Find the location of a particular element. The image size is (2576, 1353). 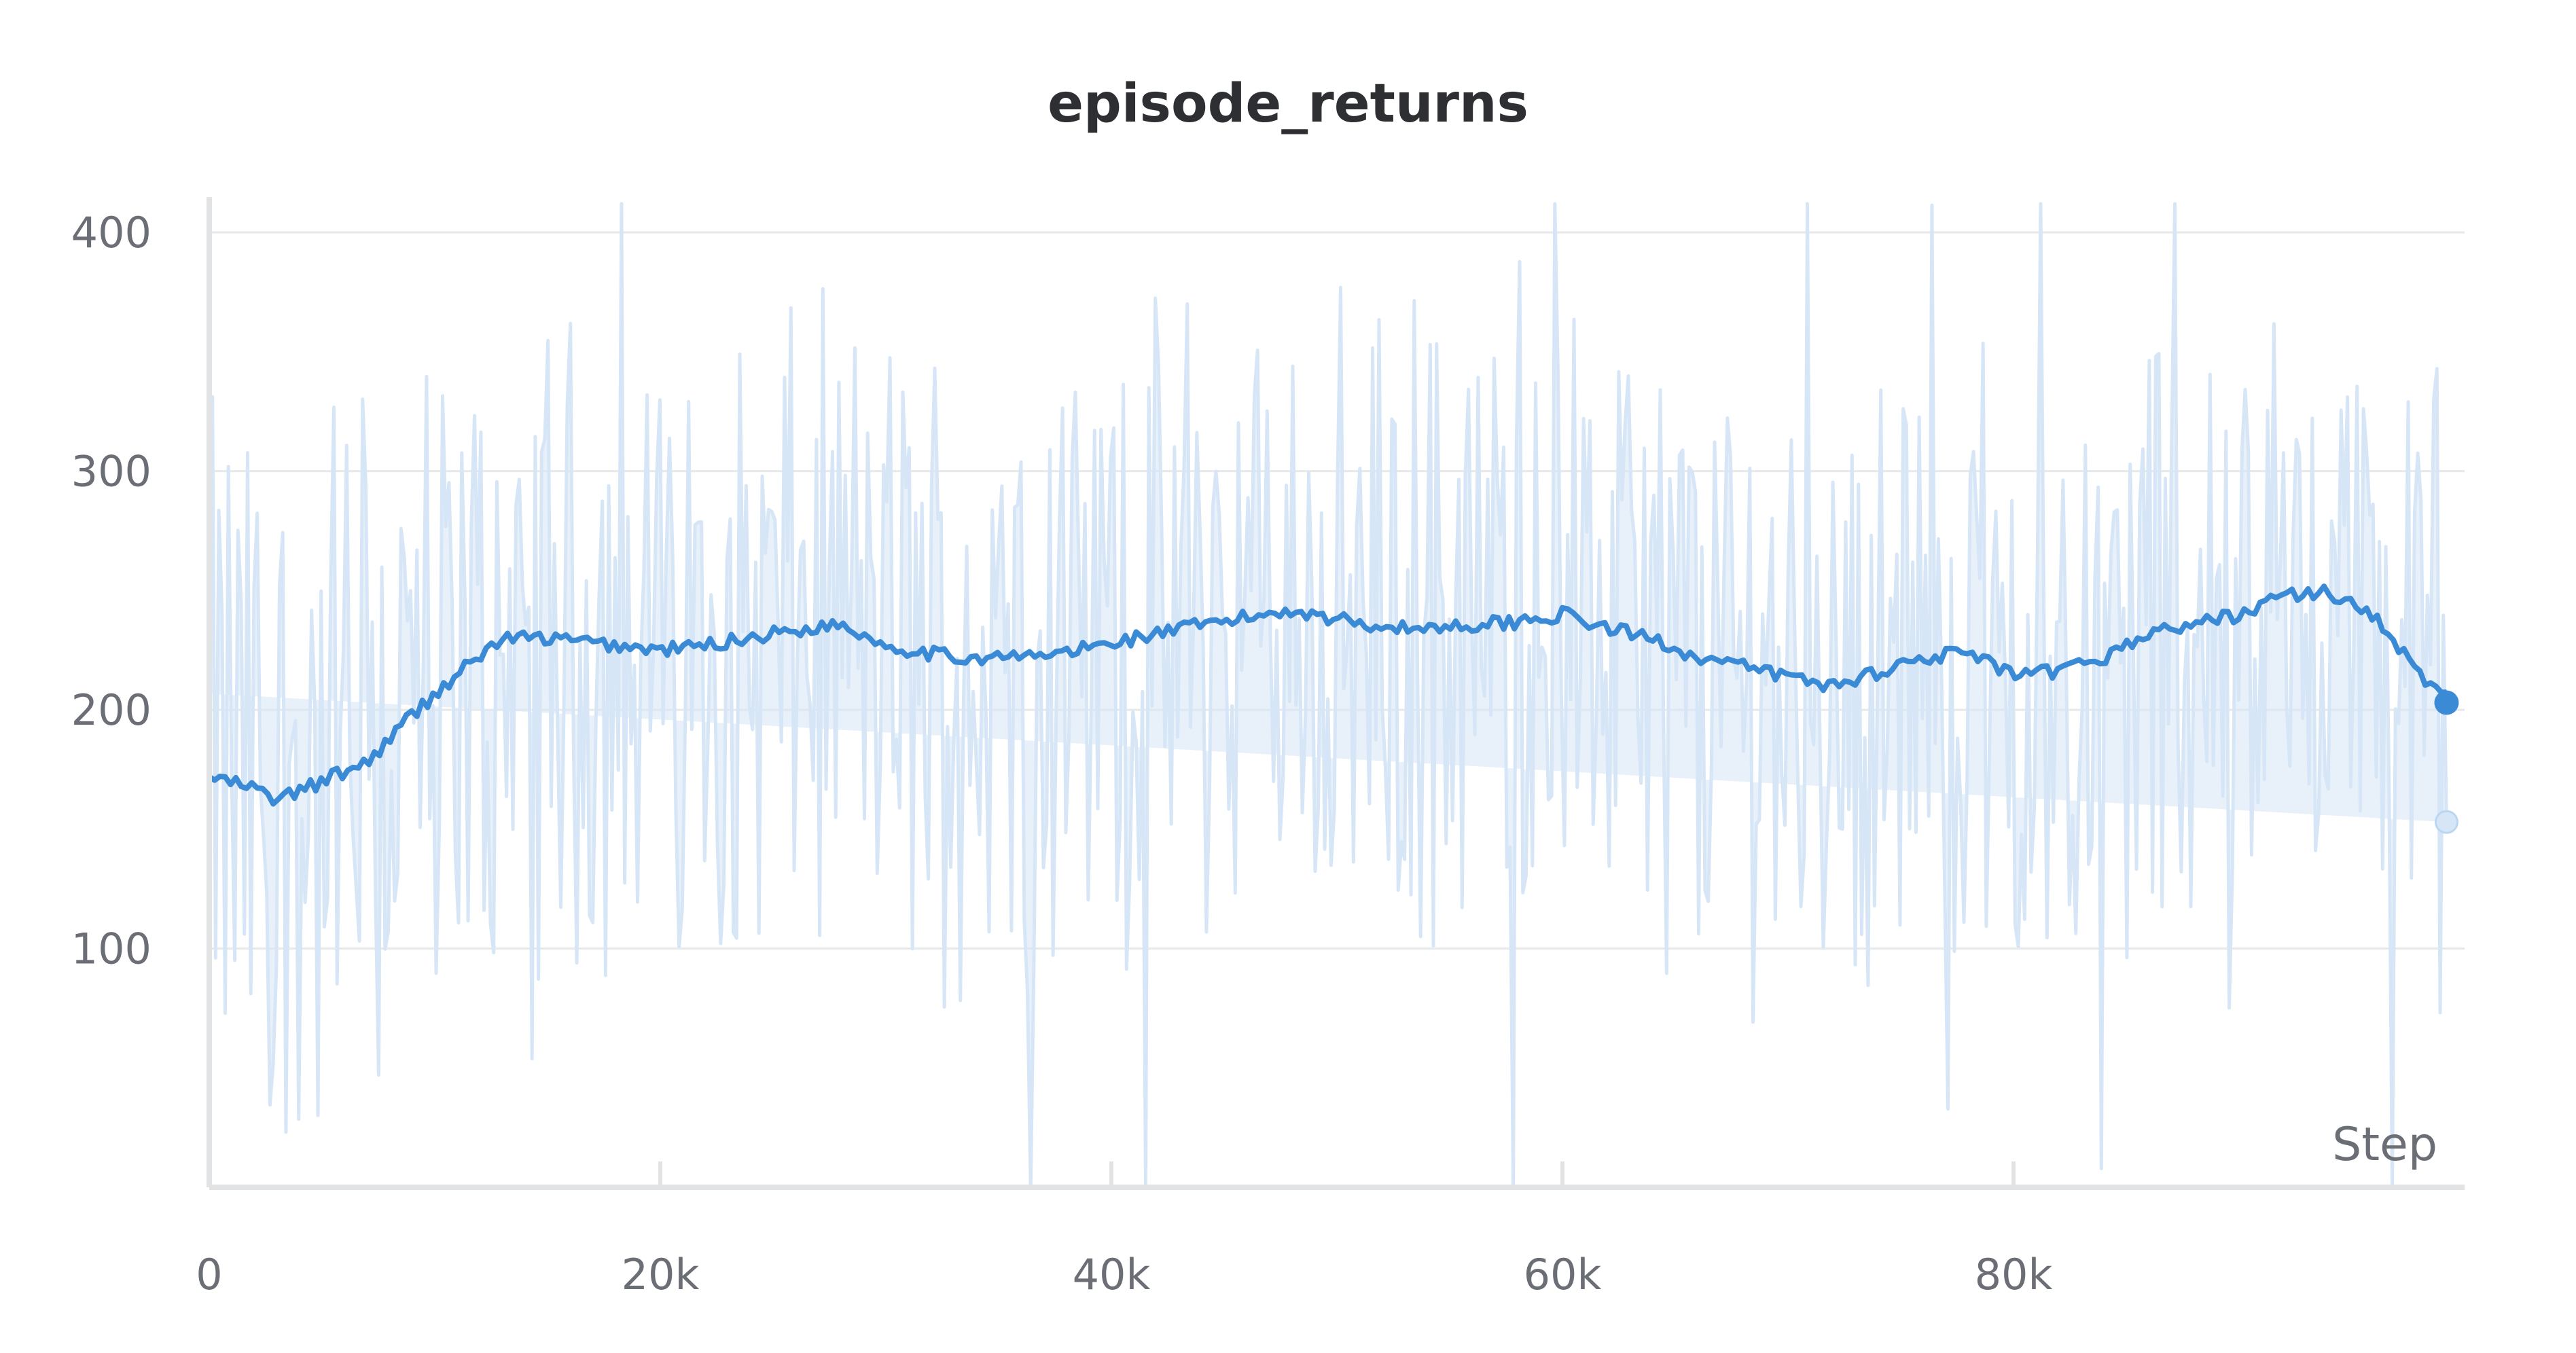

smoothed-series-line is located at coordinates (1327, 695).